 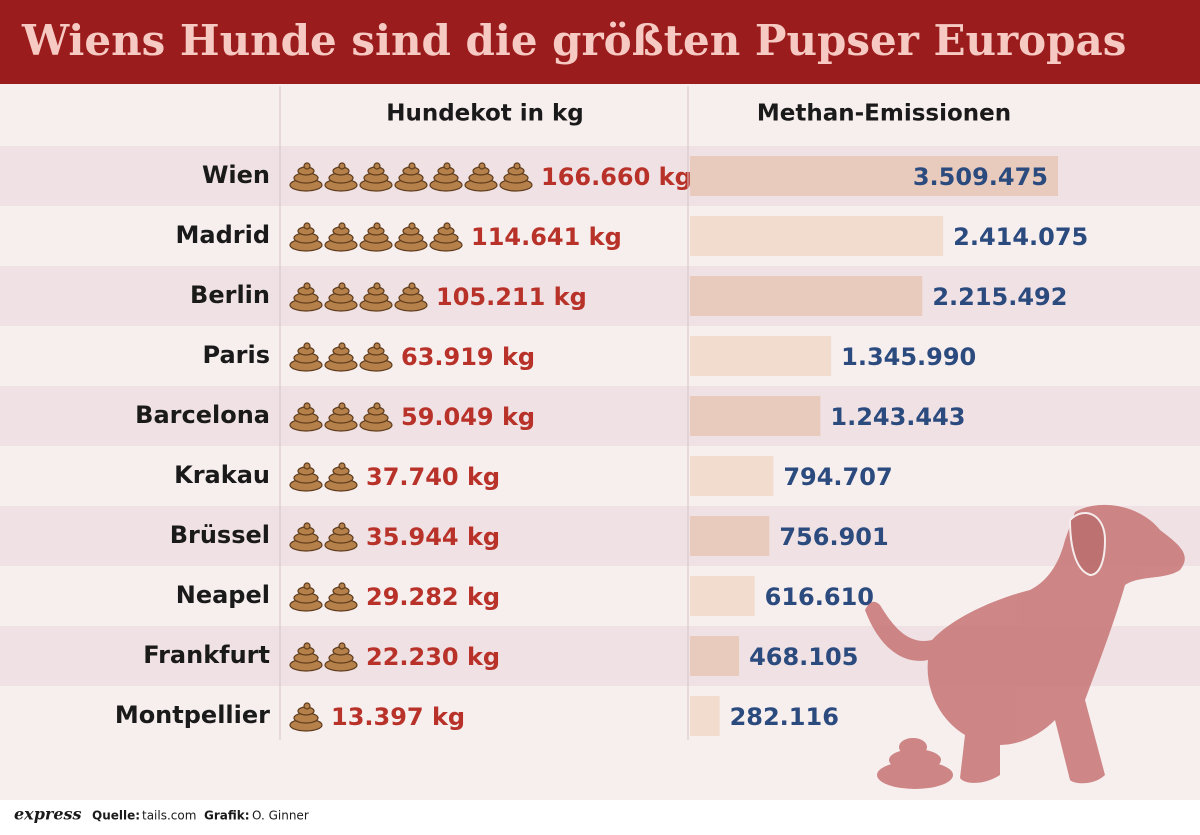 I want to click on city: Barcelona, so click(x=202, y=415).